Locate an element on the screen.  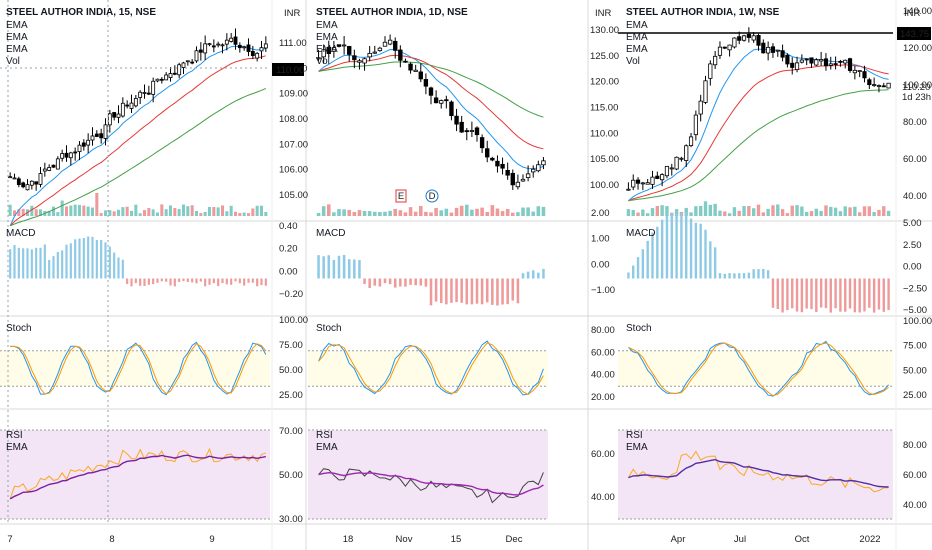
stoch-k-line is located at coordinates (431, 368).